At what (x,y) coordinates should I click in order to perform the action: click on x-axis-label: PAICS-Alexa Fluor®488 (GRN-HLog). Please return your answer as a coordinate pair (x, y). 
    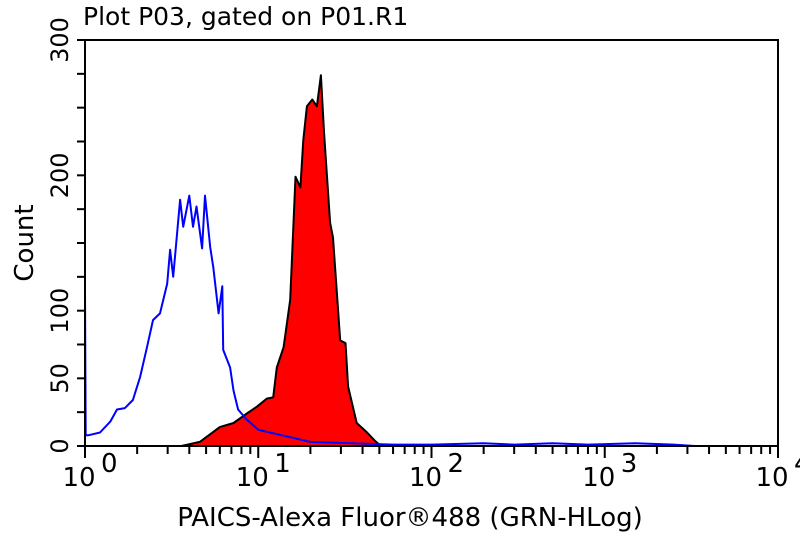
    Looking at the image, I should click on (410, 518).